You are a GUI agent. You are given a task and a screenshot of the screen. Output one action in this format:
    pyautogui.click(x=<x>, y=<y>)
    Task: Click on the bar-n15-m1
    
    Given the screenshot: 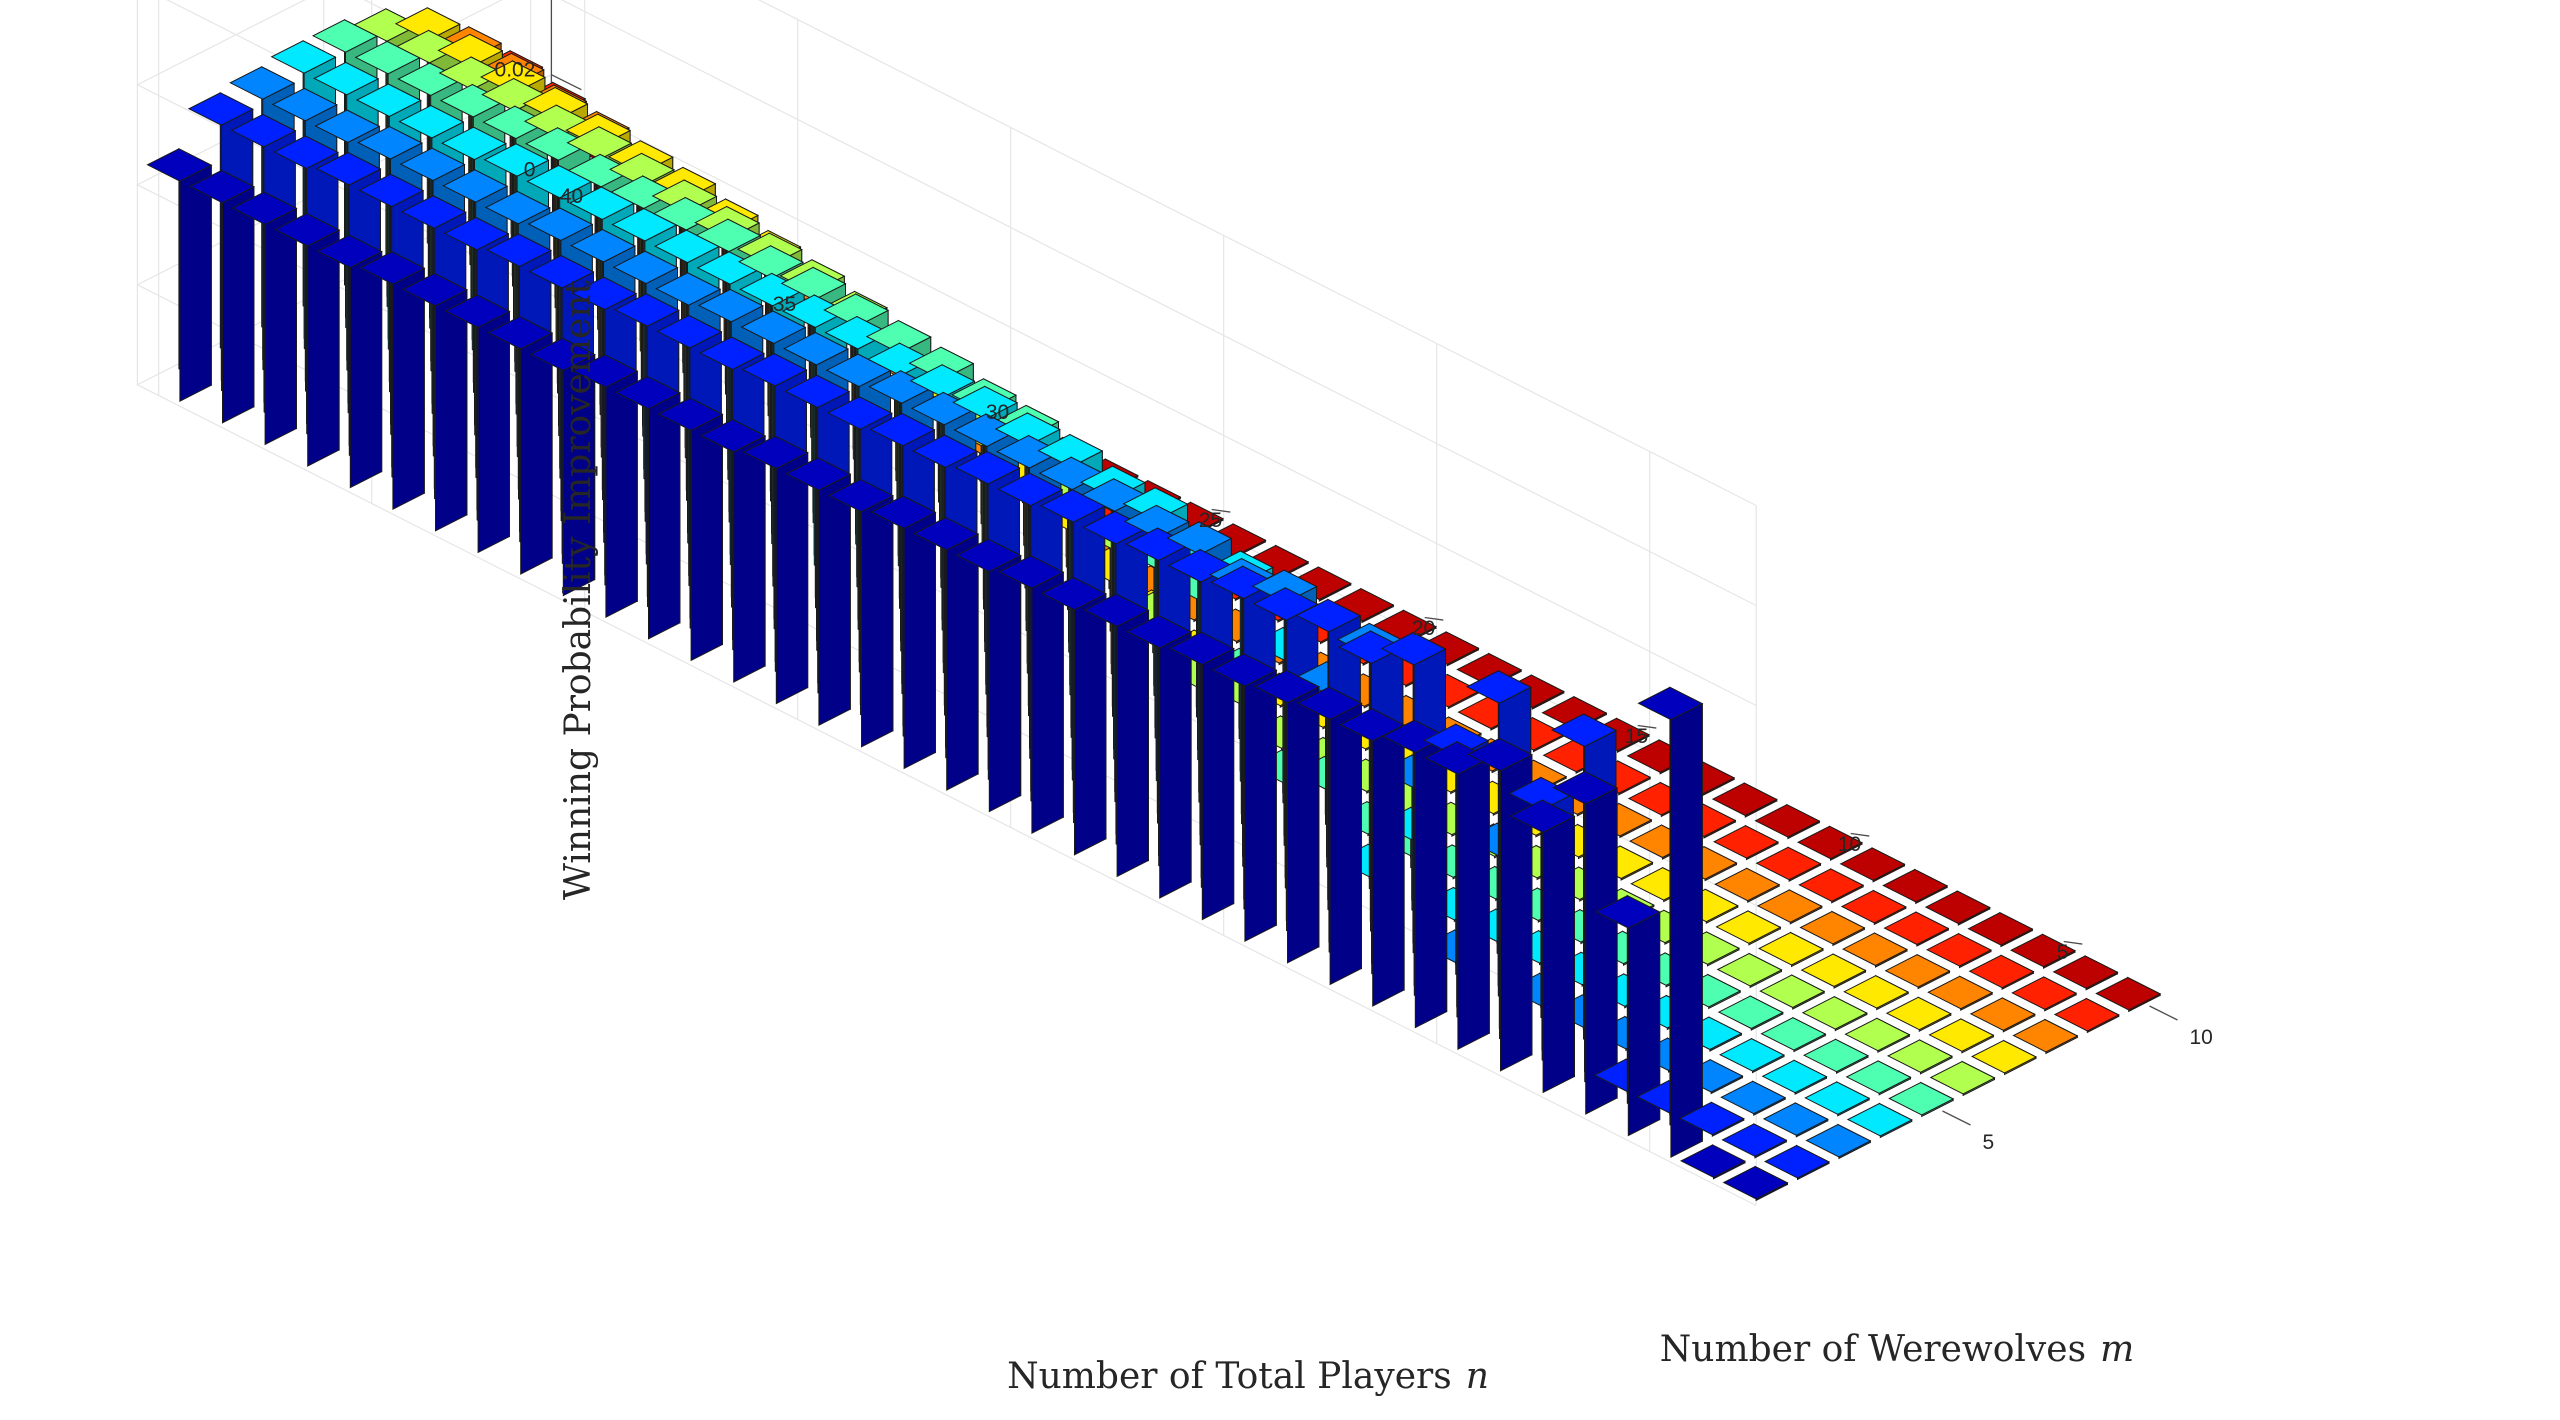 What is the action you would take?
    pyautogui.click(x=1244, y=797)
    